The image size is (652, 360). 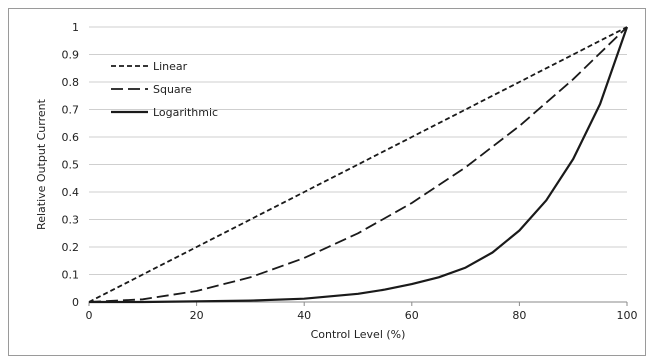 What do you see at coordinates (89, 315) in the screenshot?
I see `x-tick-label: 0` at bounding box center [89, 315].